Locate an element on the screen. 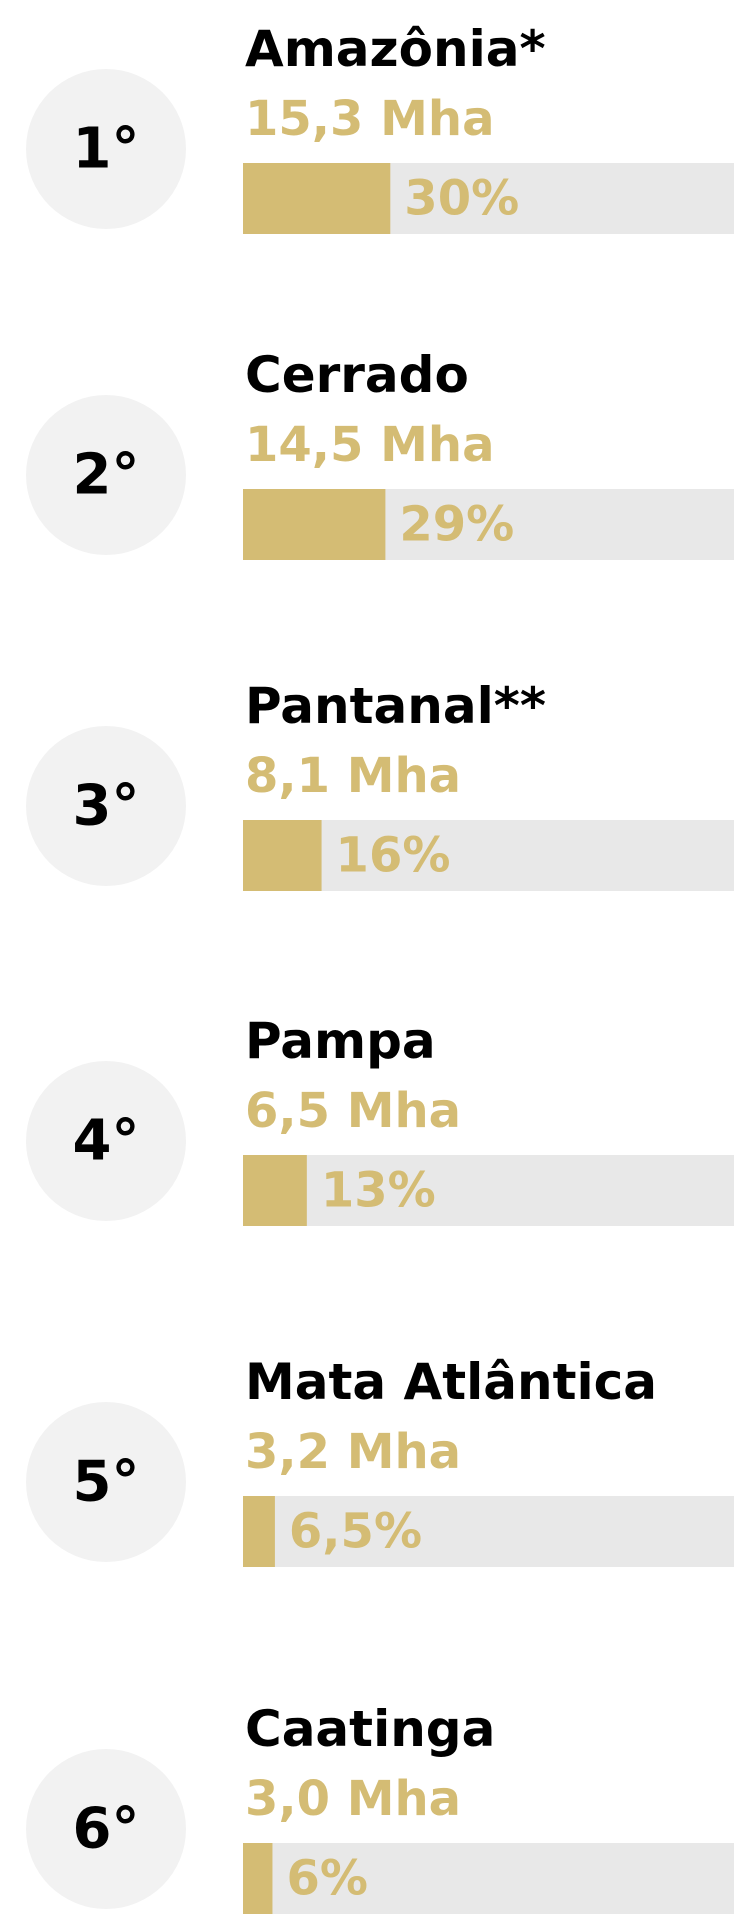 The image size is (743, 1917). name: Mata Atlântica is located at coordinates (451, 1382).